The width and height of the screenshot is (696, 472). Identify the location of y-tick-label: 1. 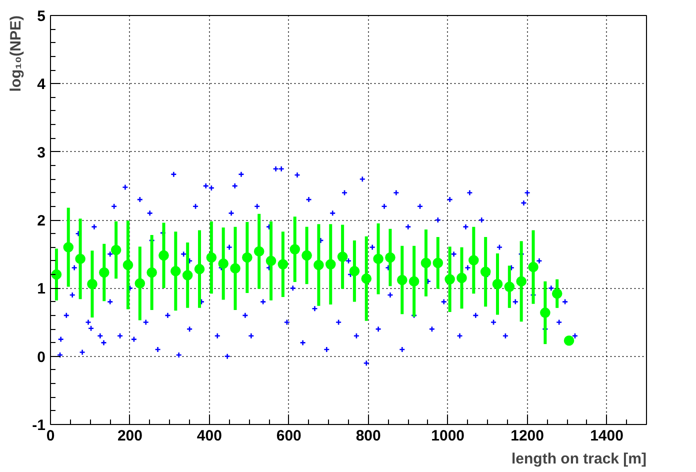
(41, 289).